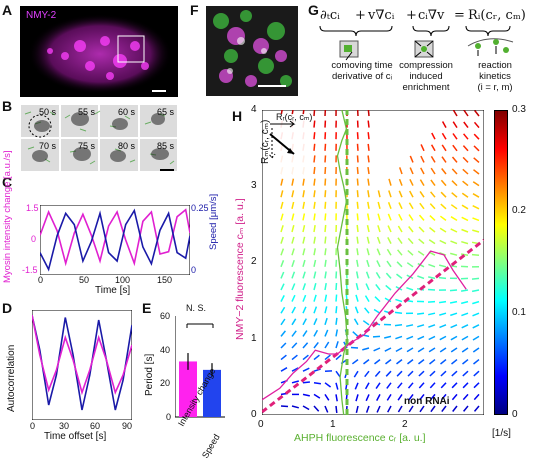 This screenshot has height=460, width=538. What do you see at coordinates (254, 185) in the screenshot?
I see `h-ytick: 3` at bounding box center [254, 185].